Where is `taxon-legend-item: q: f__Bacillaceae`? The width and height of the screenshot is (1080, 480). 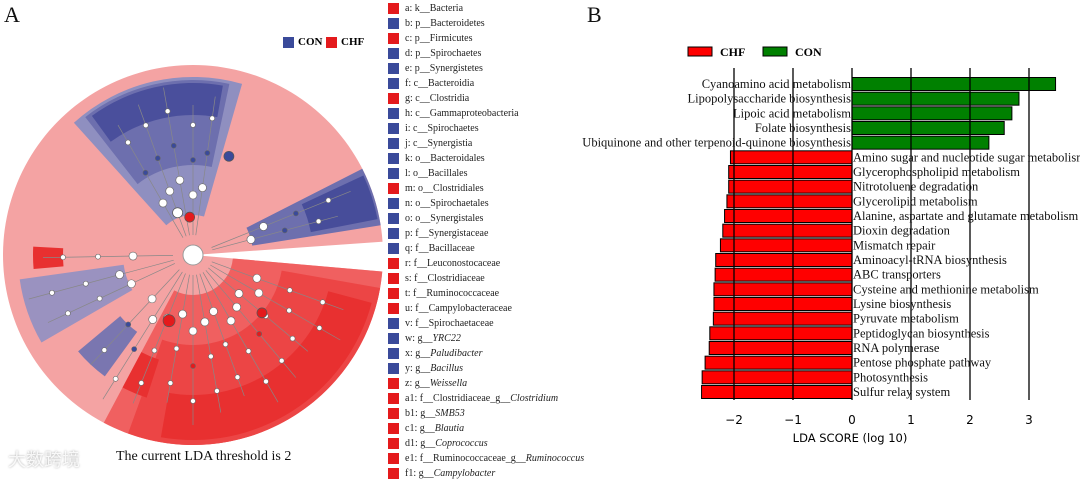
taxon-legend-item: q: f__Bacillaceae is located at coordinates (486, 248).